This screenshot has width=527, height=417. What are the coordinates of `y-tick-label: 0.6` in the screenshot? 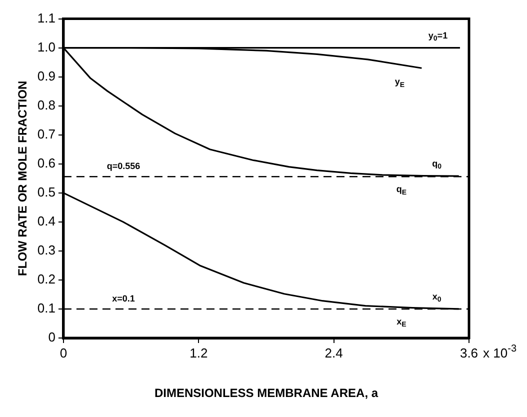 It's located at (46, 162).